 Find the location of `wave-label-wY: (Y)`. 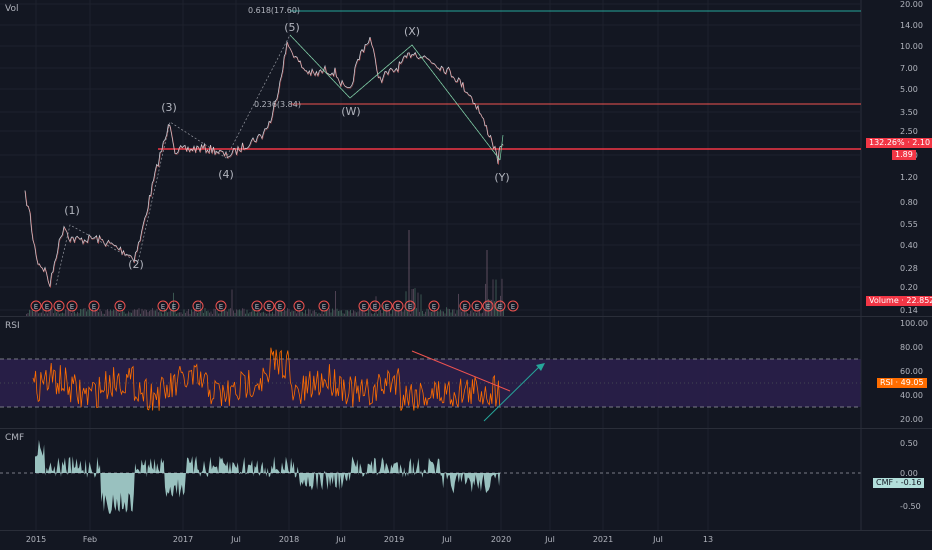

wave-label-wY: (Y) is located at coordinates (501, 177).